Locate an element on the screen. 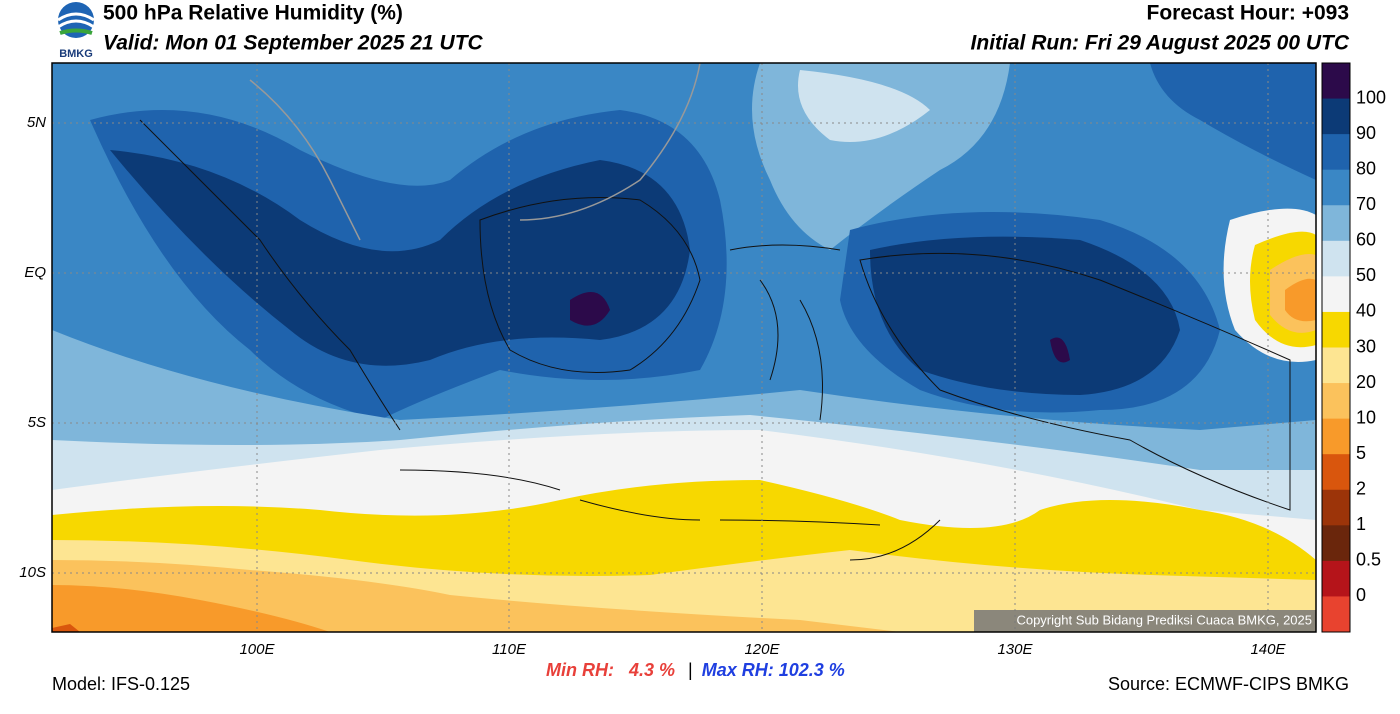 The width and height of the screenshot is (1400, 714). colorbar-label: 5 is located at coordinates (1361, 453).